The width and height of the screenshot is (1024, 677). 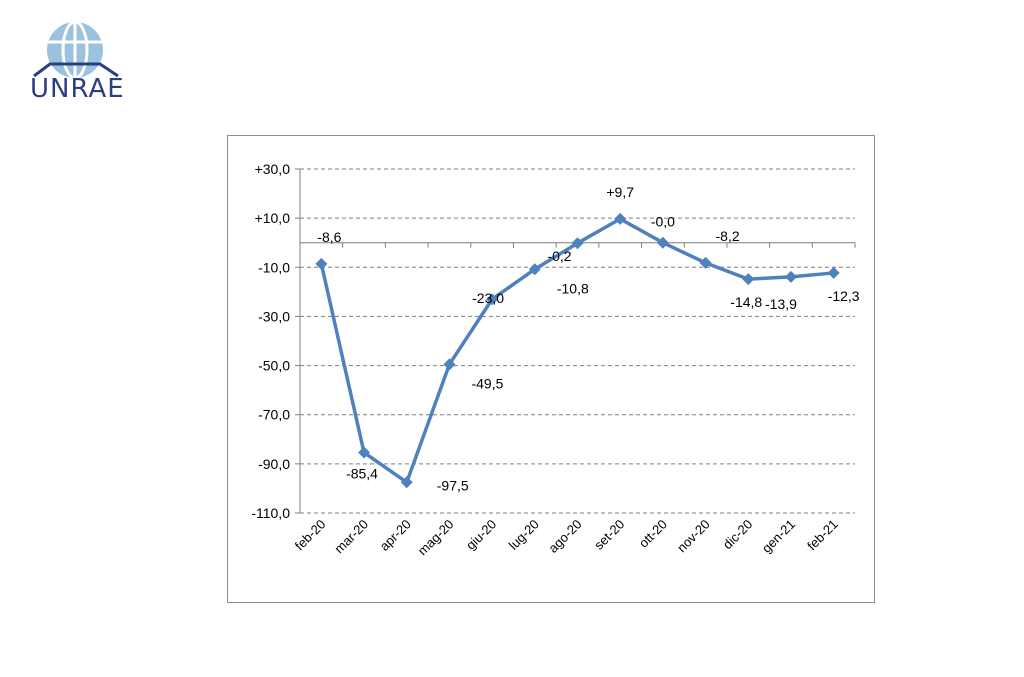 I want to click on data-label: -14,8, so click(x=746, y=302).